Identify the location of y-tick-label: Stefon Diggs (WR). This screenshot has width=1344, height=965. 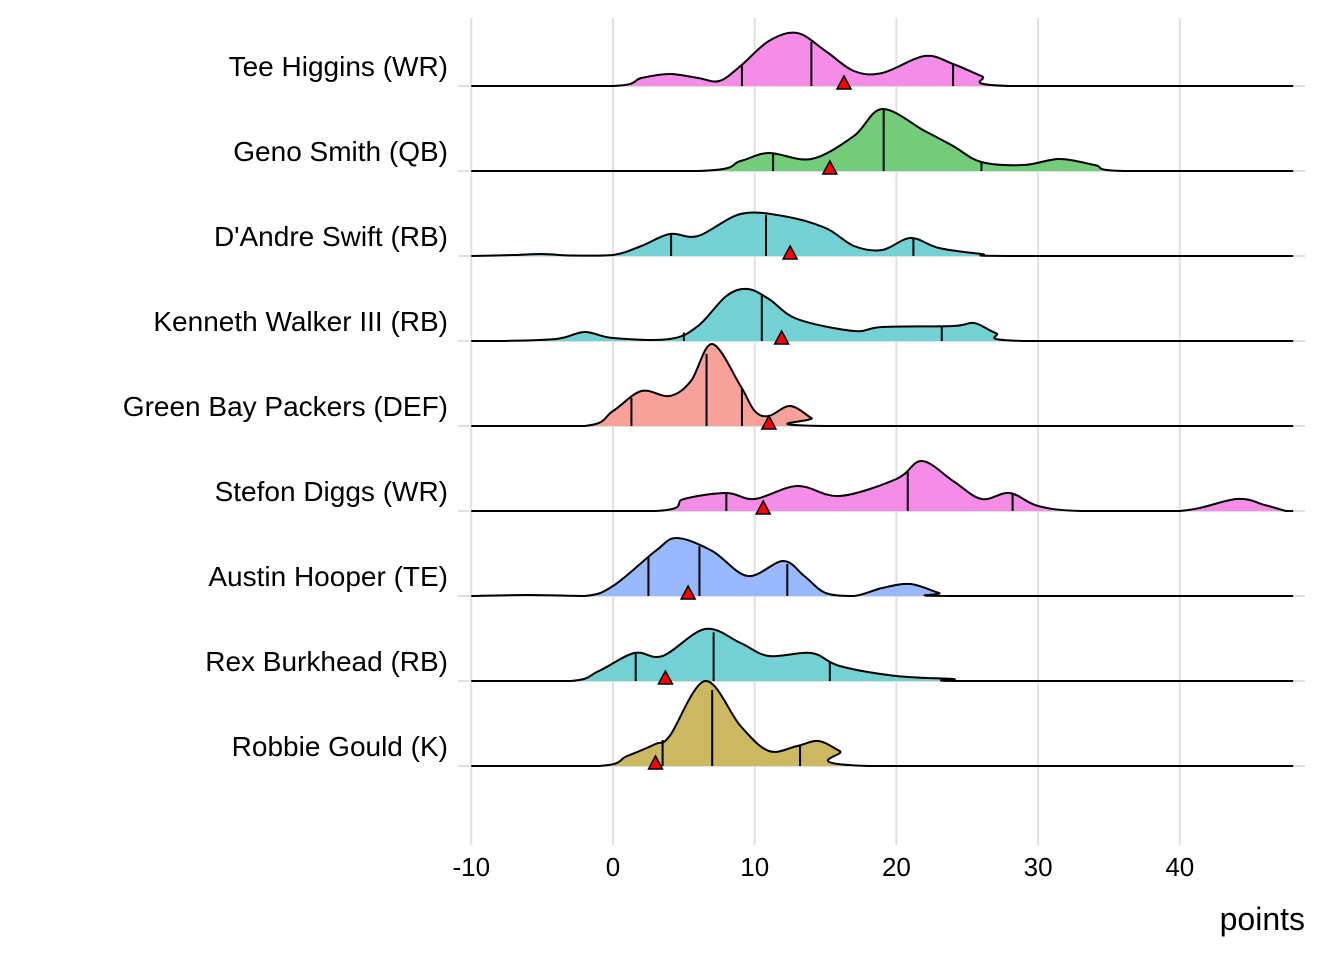
(331, 491).